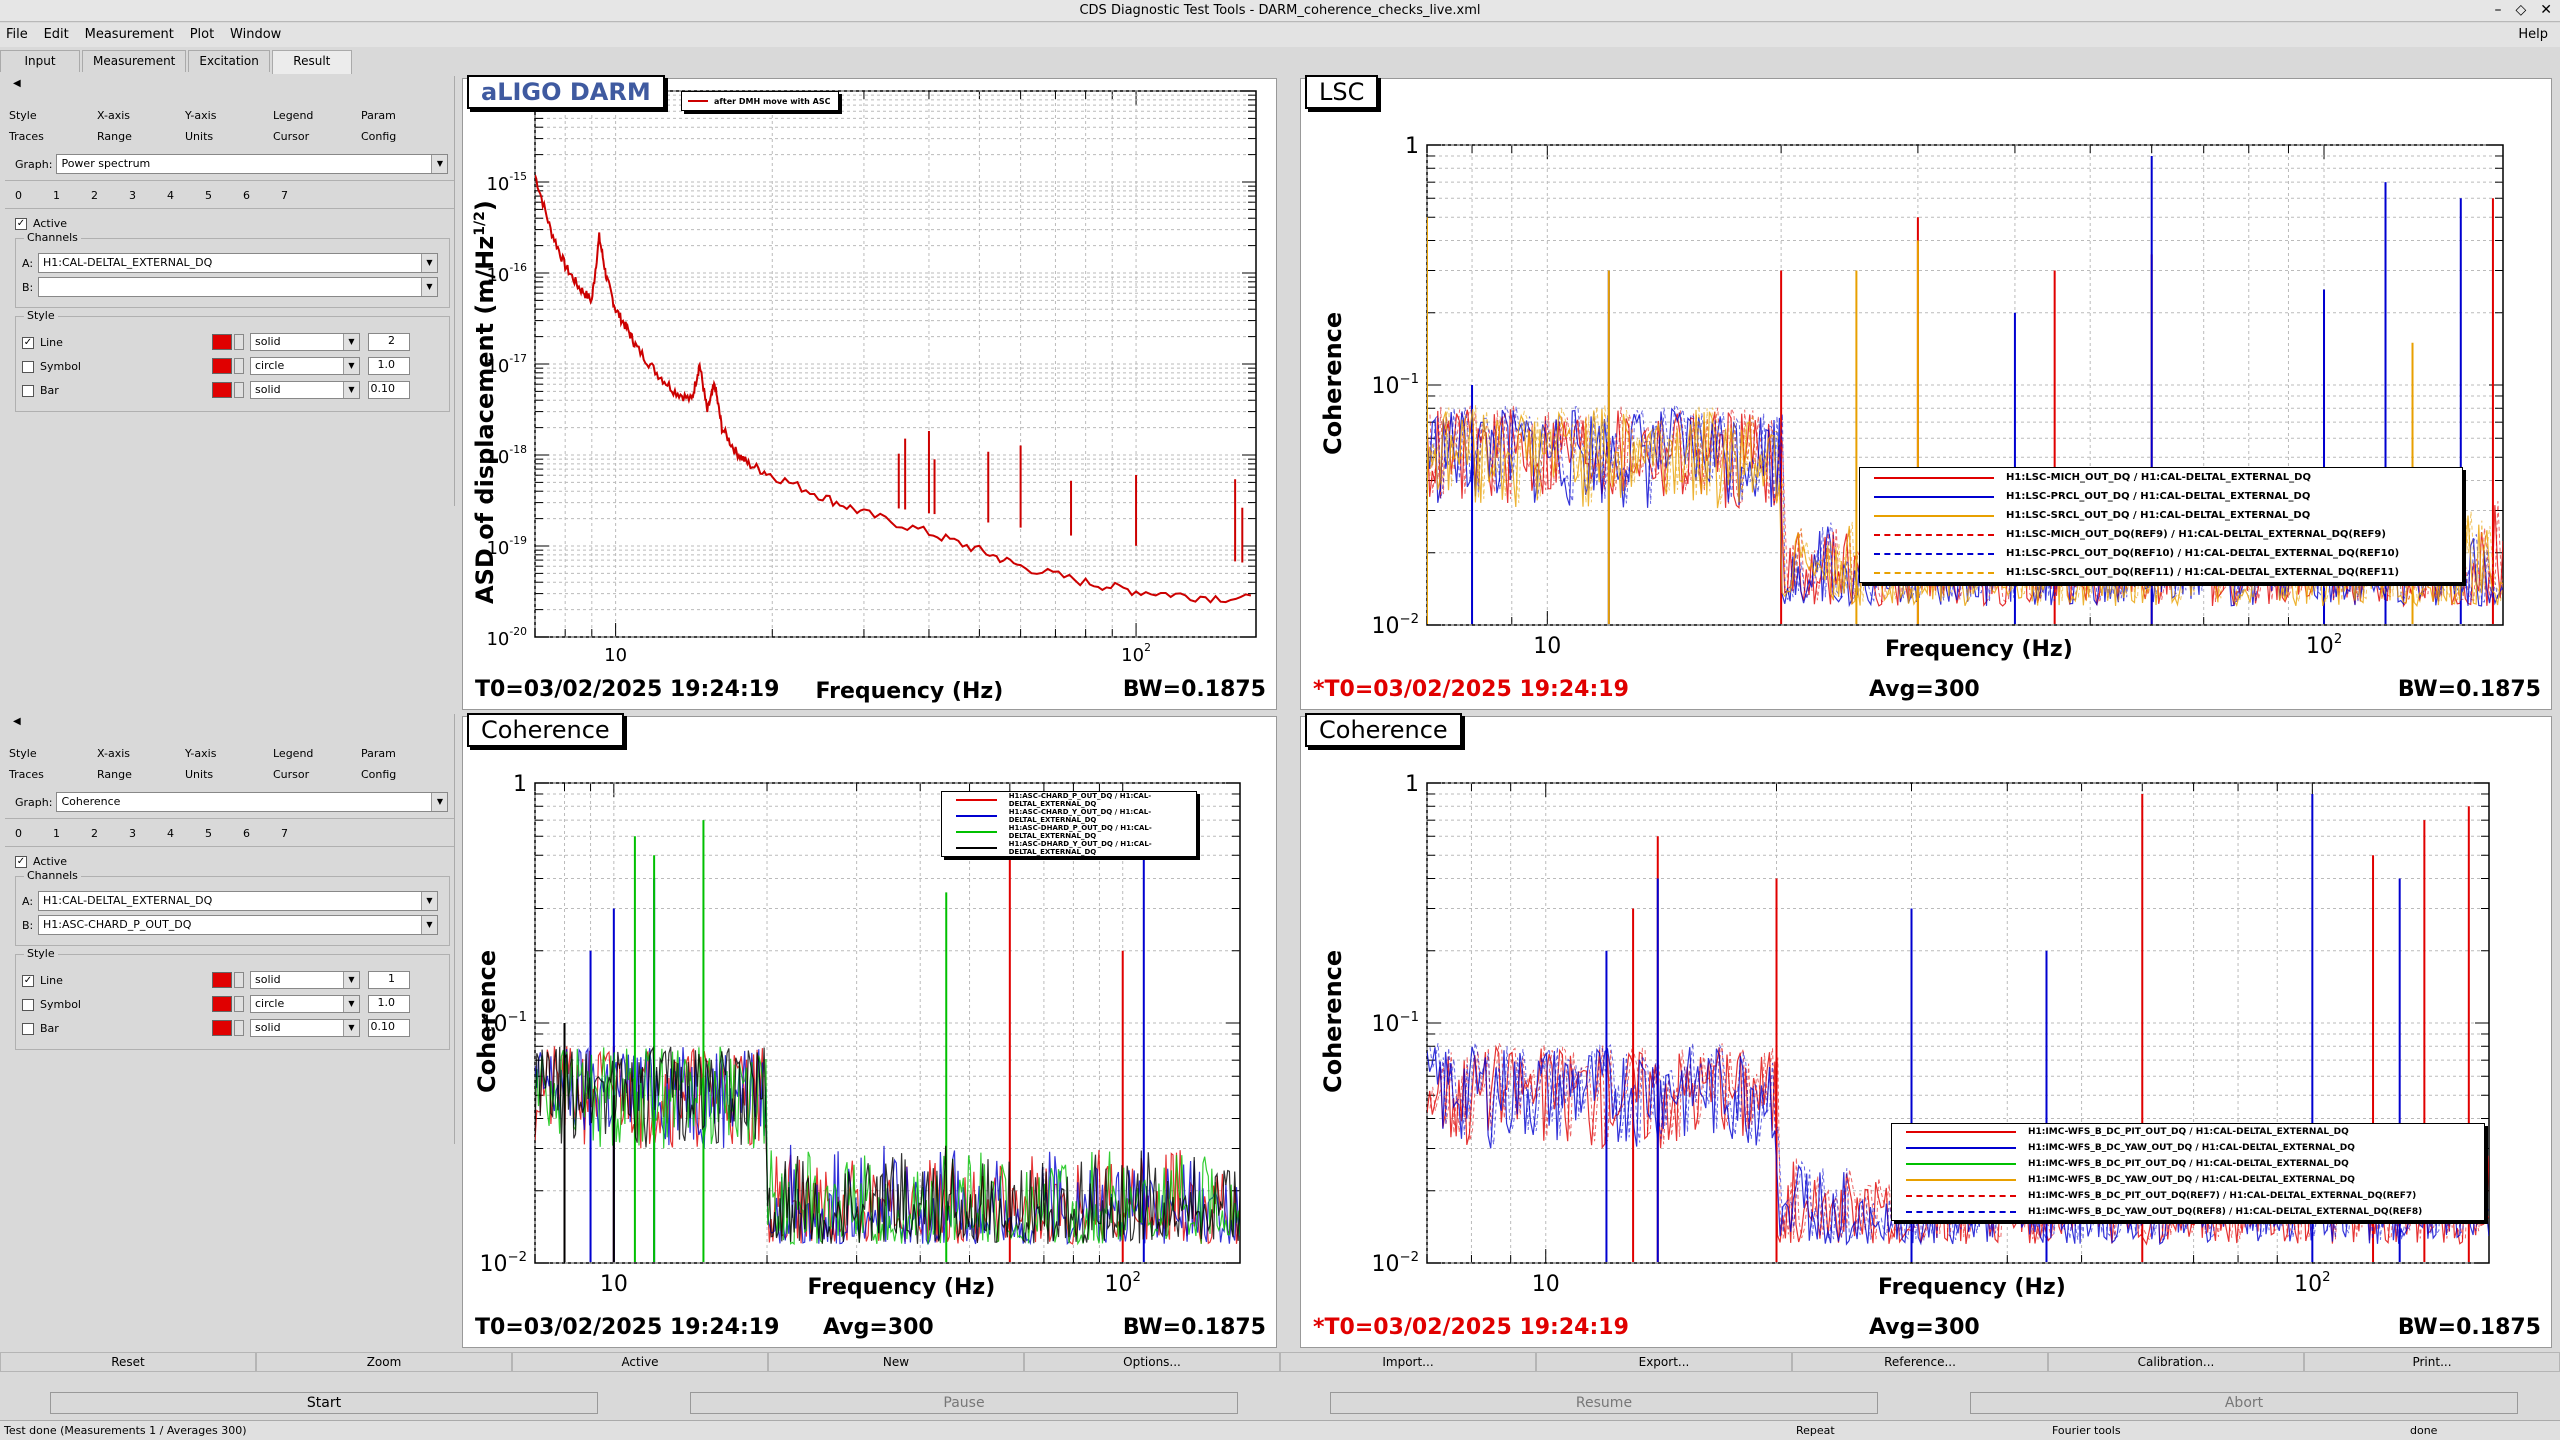  Describe the element at coordinates (256, 34) in the screenshot. I see `menu-window: Window` at that location.